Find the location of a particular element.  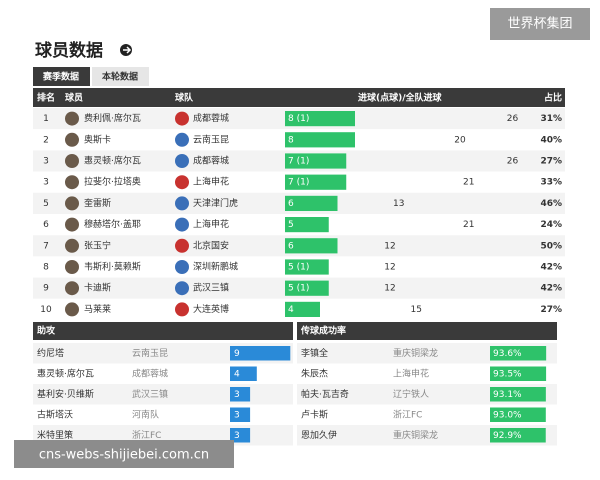

share: 33% is located at coordinates (551, 183).